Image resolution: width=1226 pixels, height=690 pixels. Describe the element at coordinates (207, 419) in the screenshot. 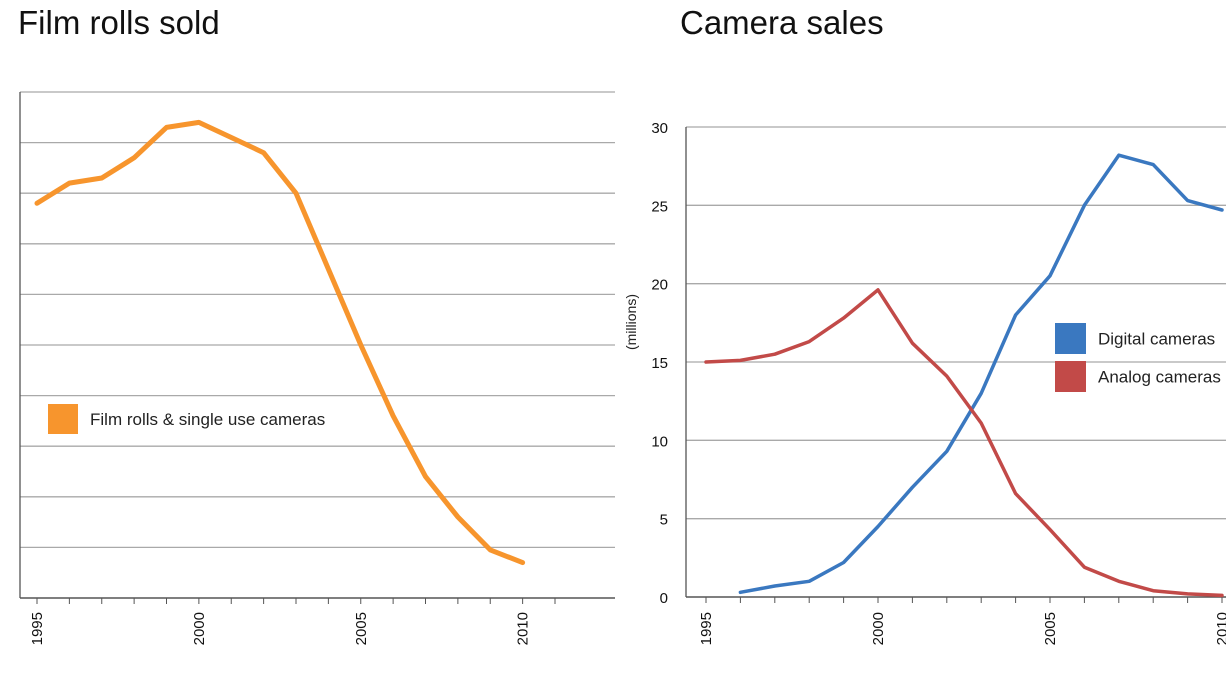

I see `legend-label: Film rolls & single use cameras` at that location.